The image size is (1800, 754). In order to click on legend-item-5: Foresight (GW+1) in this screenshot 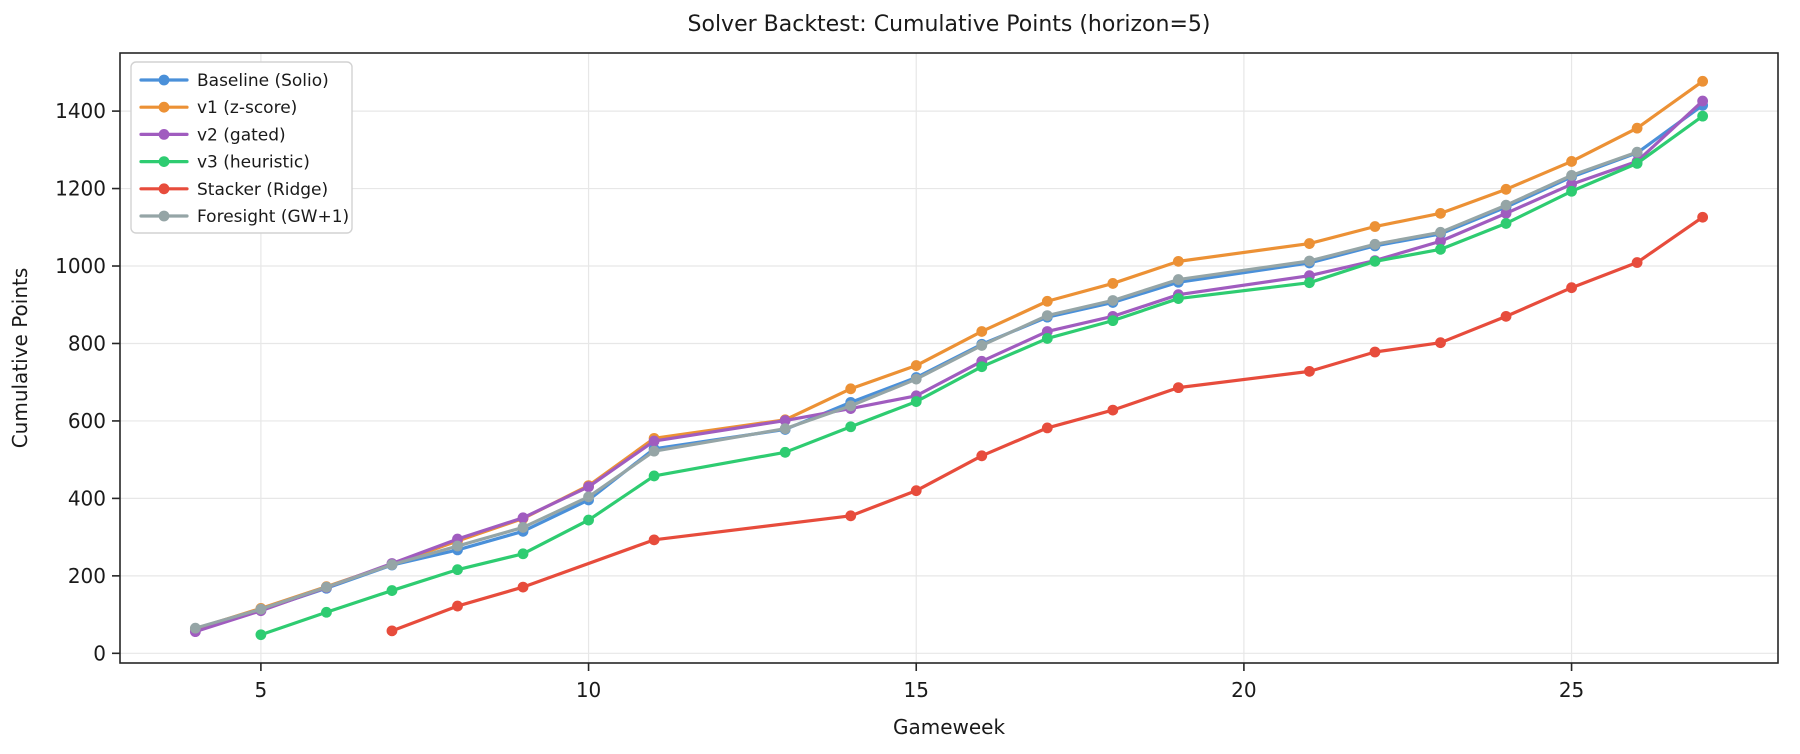, I will do `click(244, 217)`.